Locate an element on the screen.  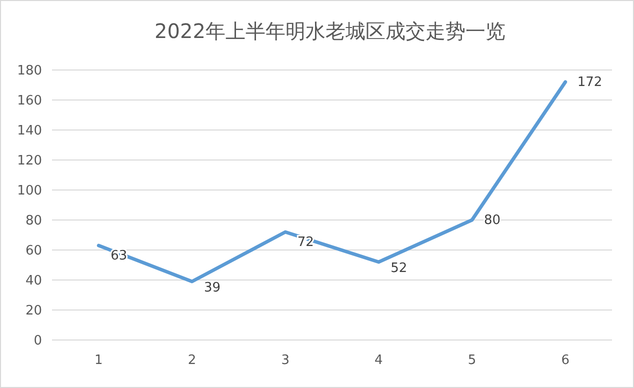
data-label: 172 is located at coordinates (589, 82).